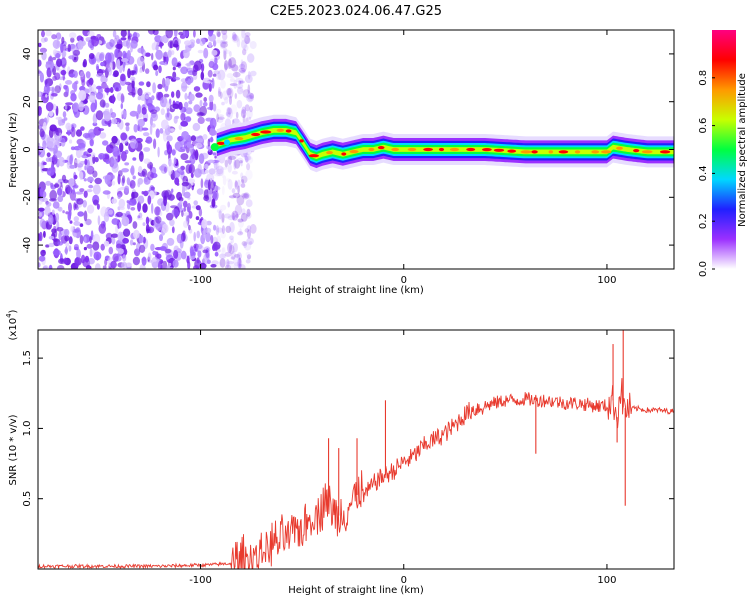 This screenshot has height=600, width=750. I want to click on y-tick-label: 0.5, so click(27, 499).